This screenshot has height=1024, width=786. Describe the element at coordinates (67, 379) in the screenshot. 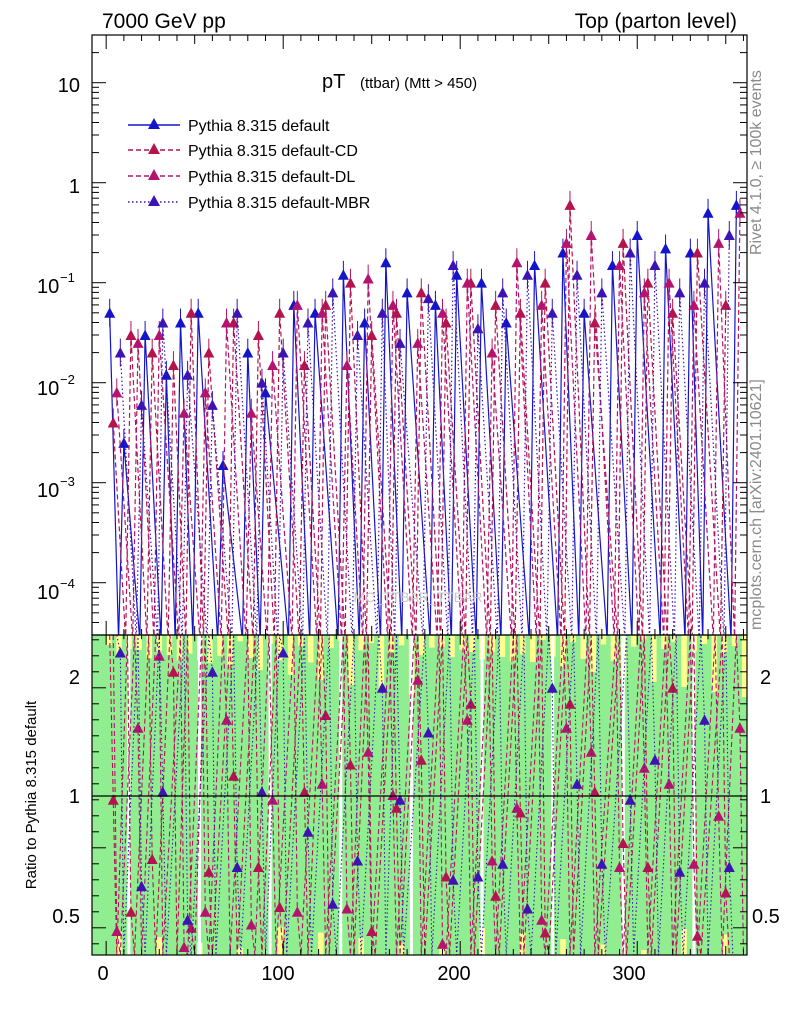

I see `svg-text: −2` at that location.